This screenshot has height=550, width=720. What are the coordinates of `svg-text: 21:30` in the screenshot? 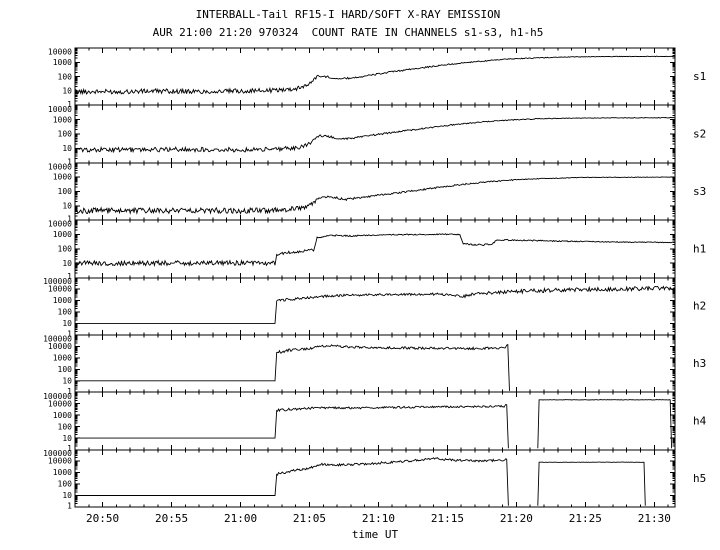 It's located at (654, 518).